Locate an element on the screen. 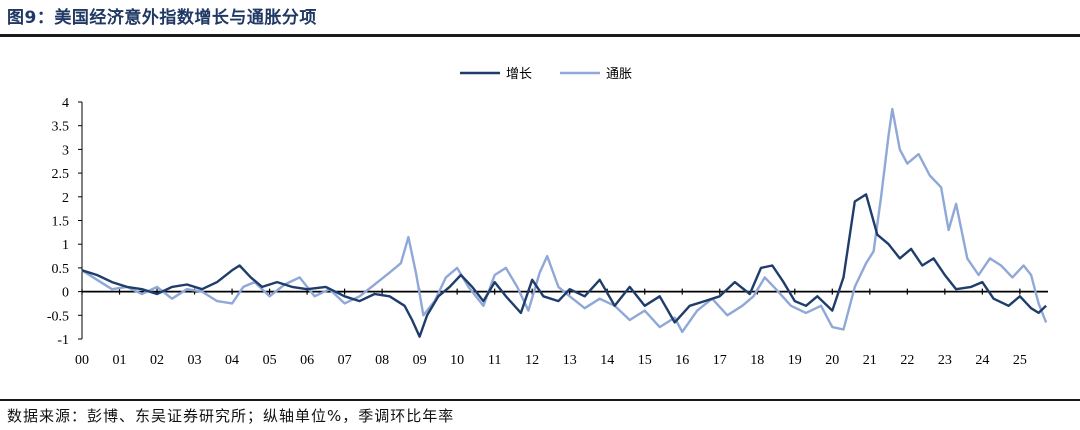  y-tick-label: 2 is located at coordinates (65, 198).